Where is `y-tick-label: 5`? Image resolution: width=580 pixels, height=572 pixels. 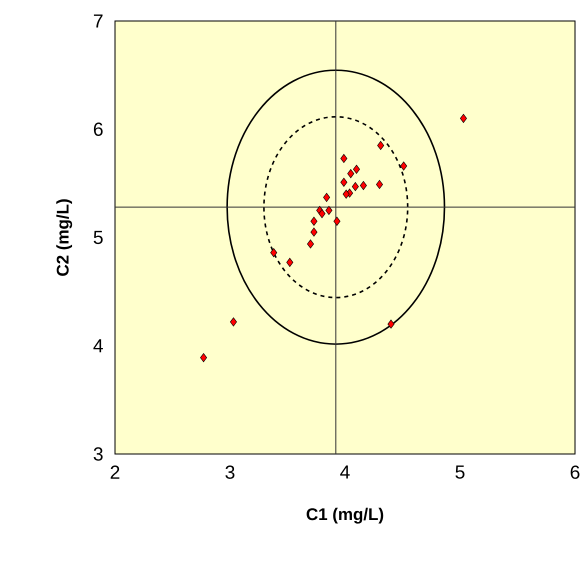 y-tick-label: 5 is located at coordinates (98, 237).